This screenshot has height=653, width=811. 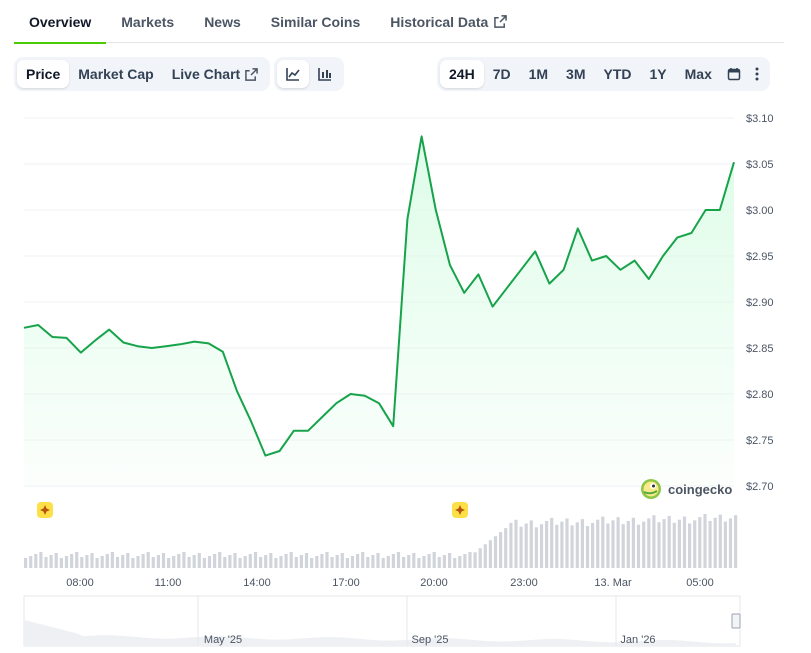 I want to click on price-button: Price, so click(x=43, y=74).